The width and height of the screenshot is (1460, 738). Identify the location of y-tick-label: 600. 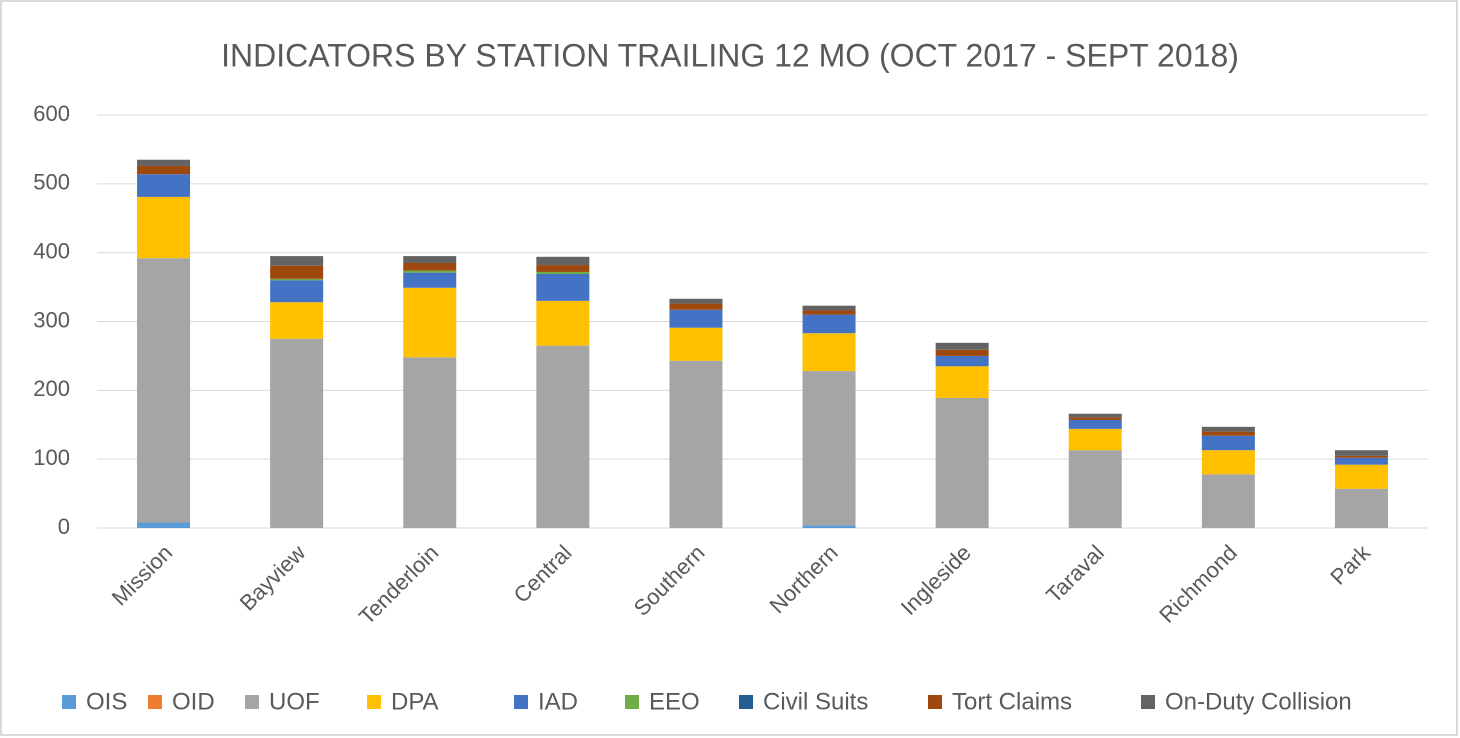
(51, 113).